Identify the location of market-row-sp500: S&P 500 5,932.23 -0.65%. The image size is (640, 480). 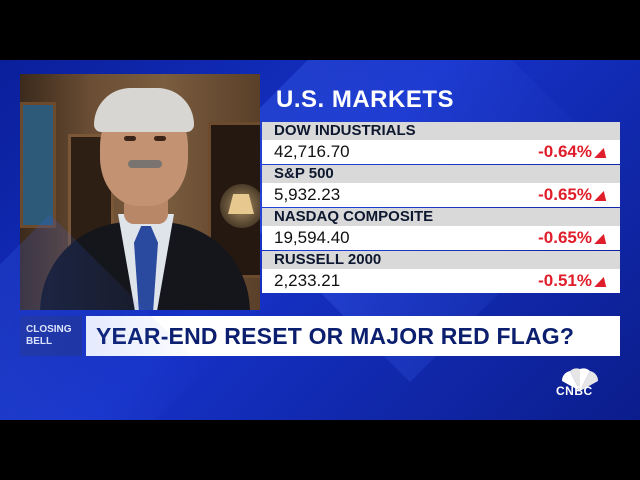
(441, 186).